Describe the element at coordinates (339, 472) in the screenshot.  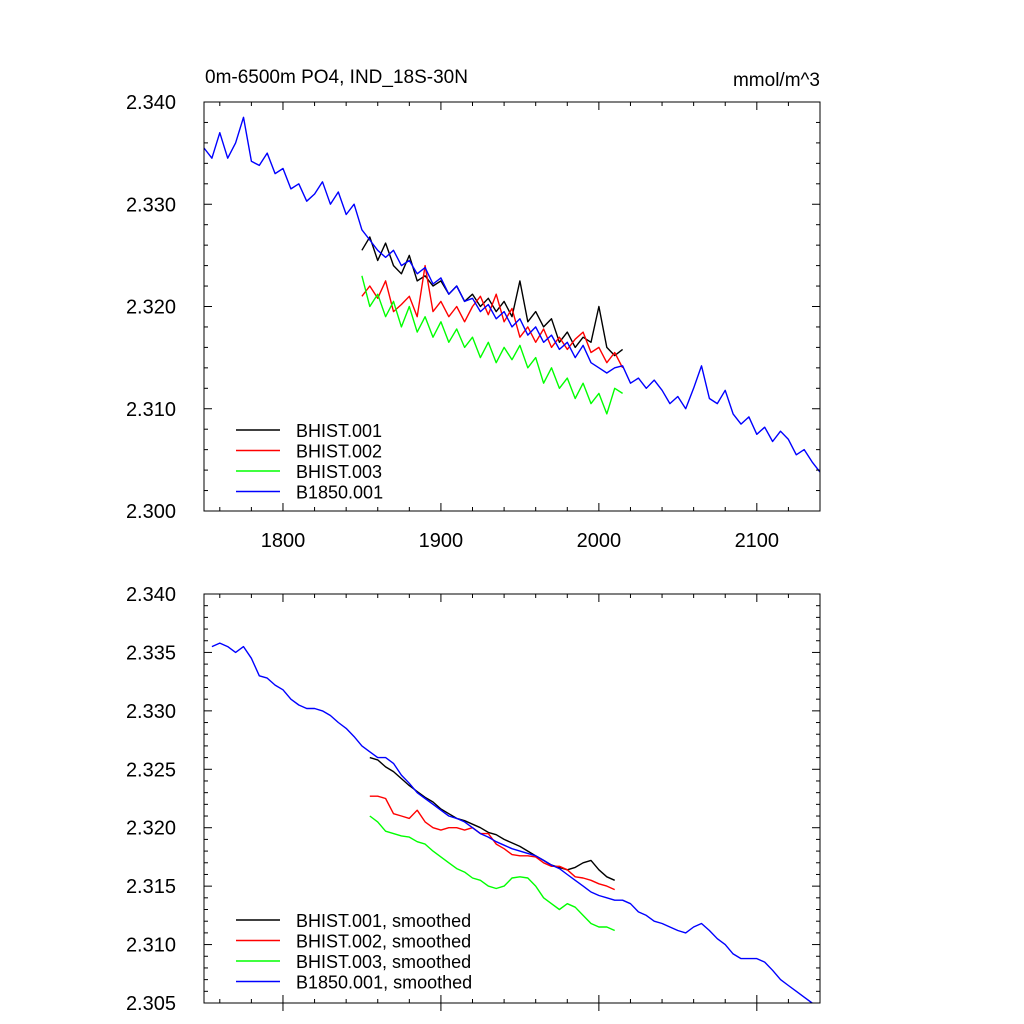
I see `legend-label-bhist-003: BHIST.003` at that location.